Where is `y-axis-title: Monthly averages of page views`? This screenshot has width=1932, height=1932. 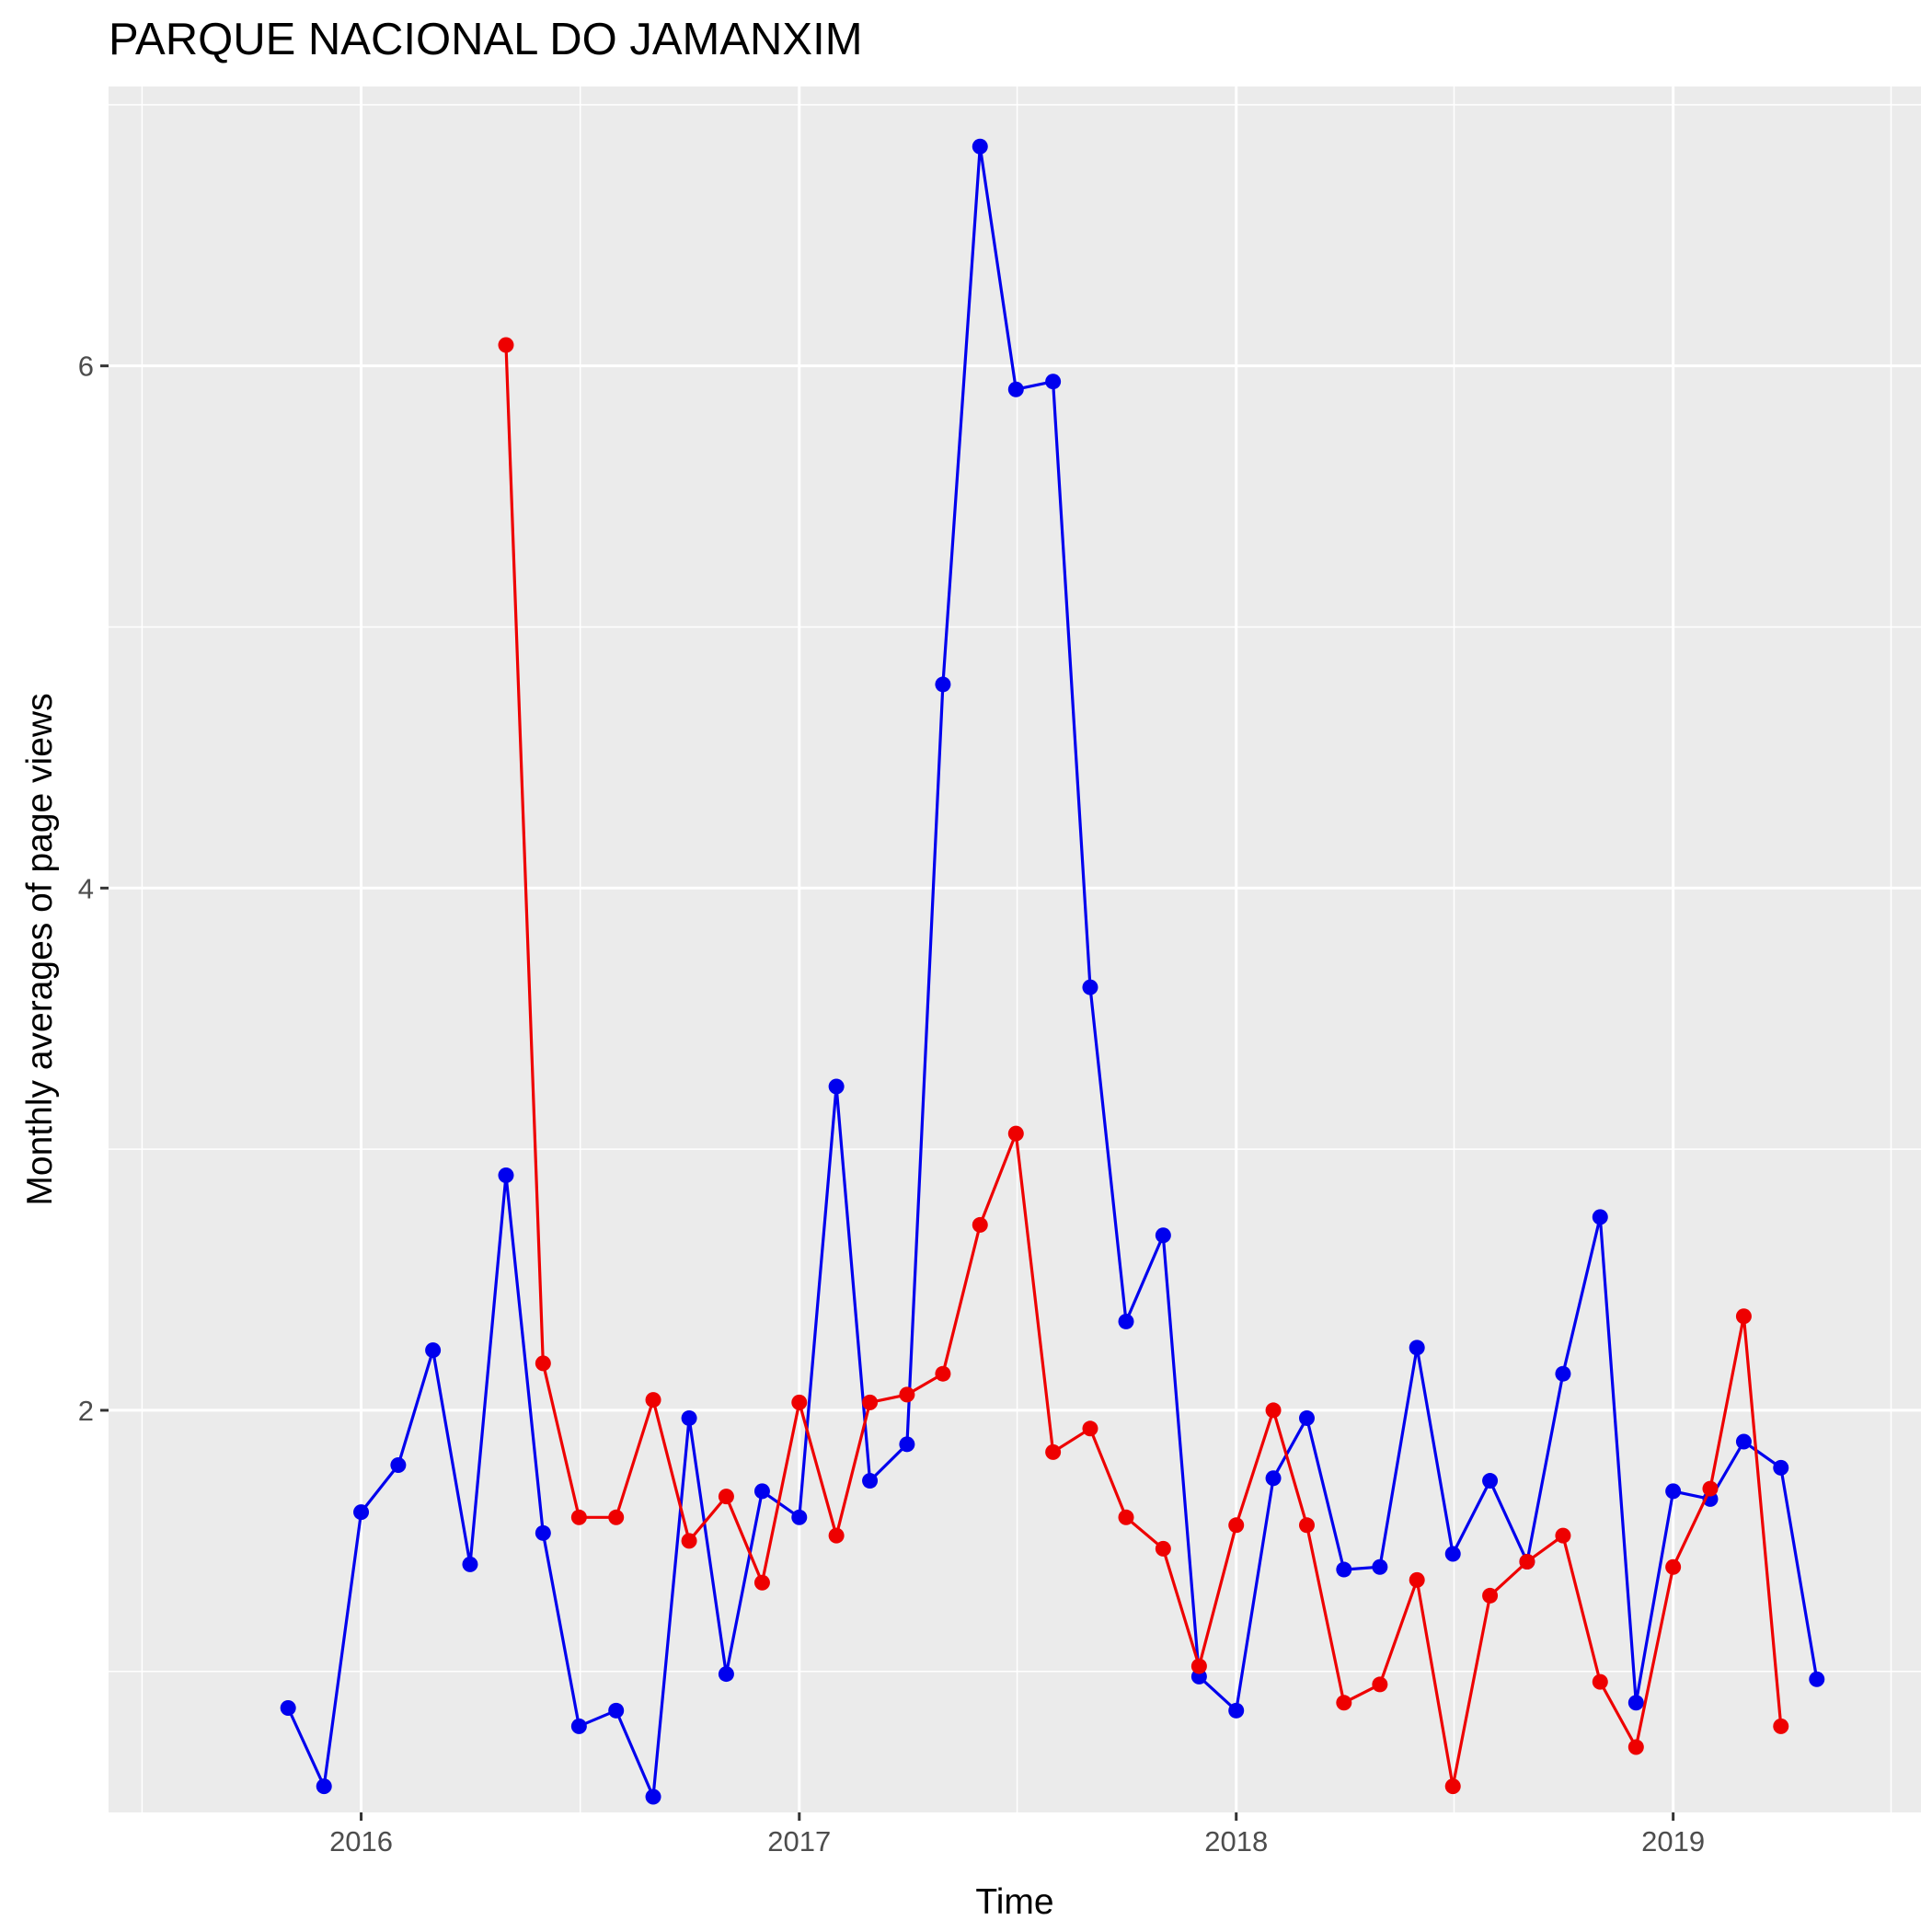
y-axis-title: Monthly averages of page views is located at coordinates (40, 949).